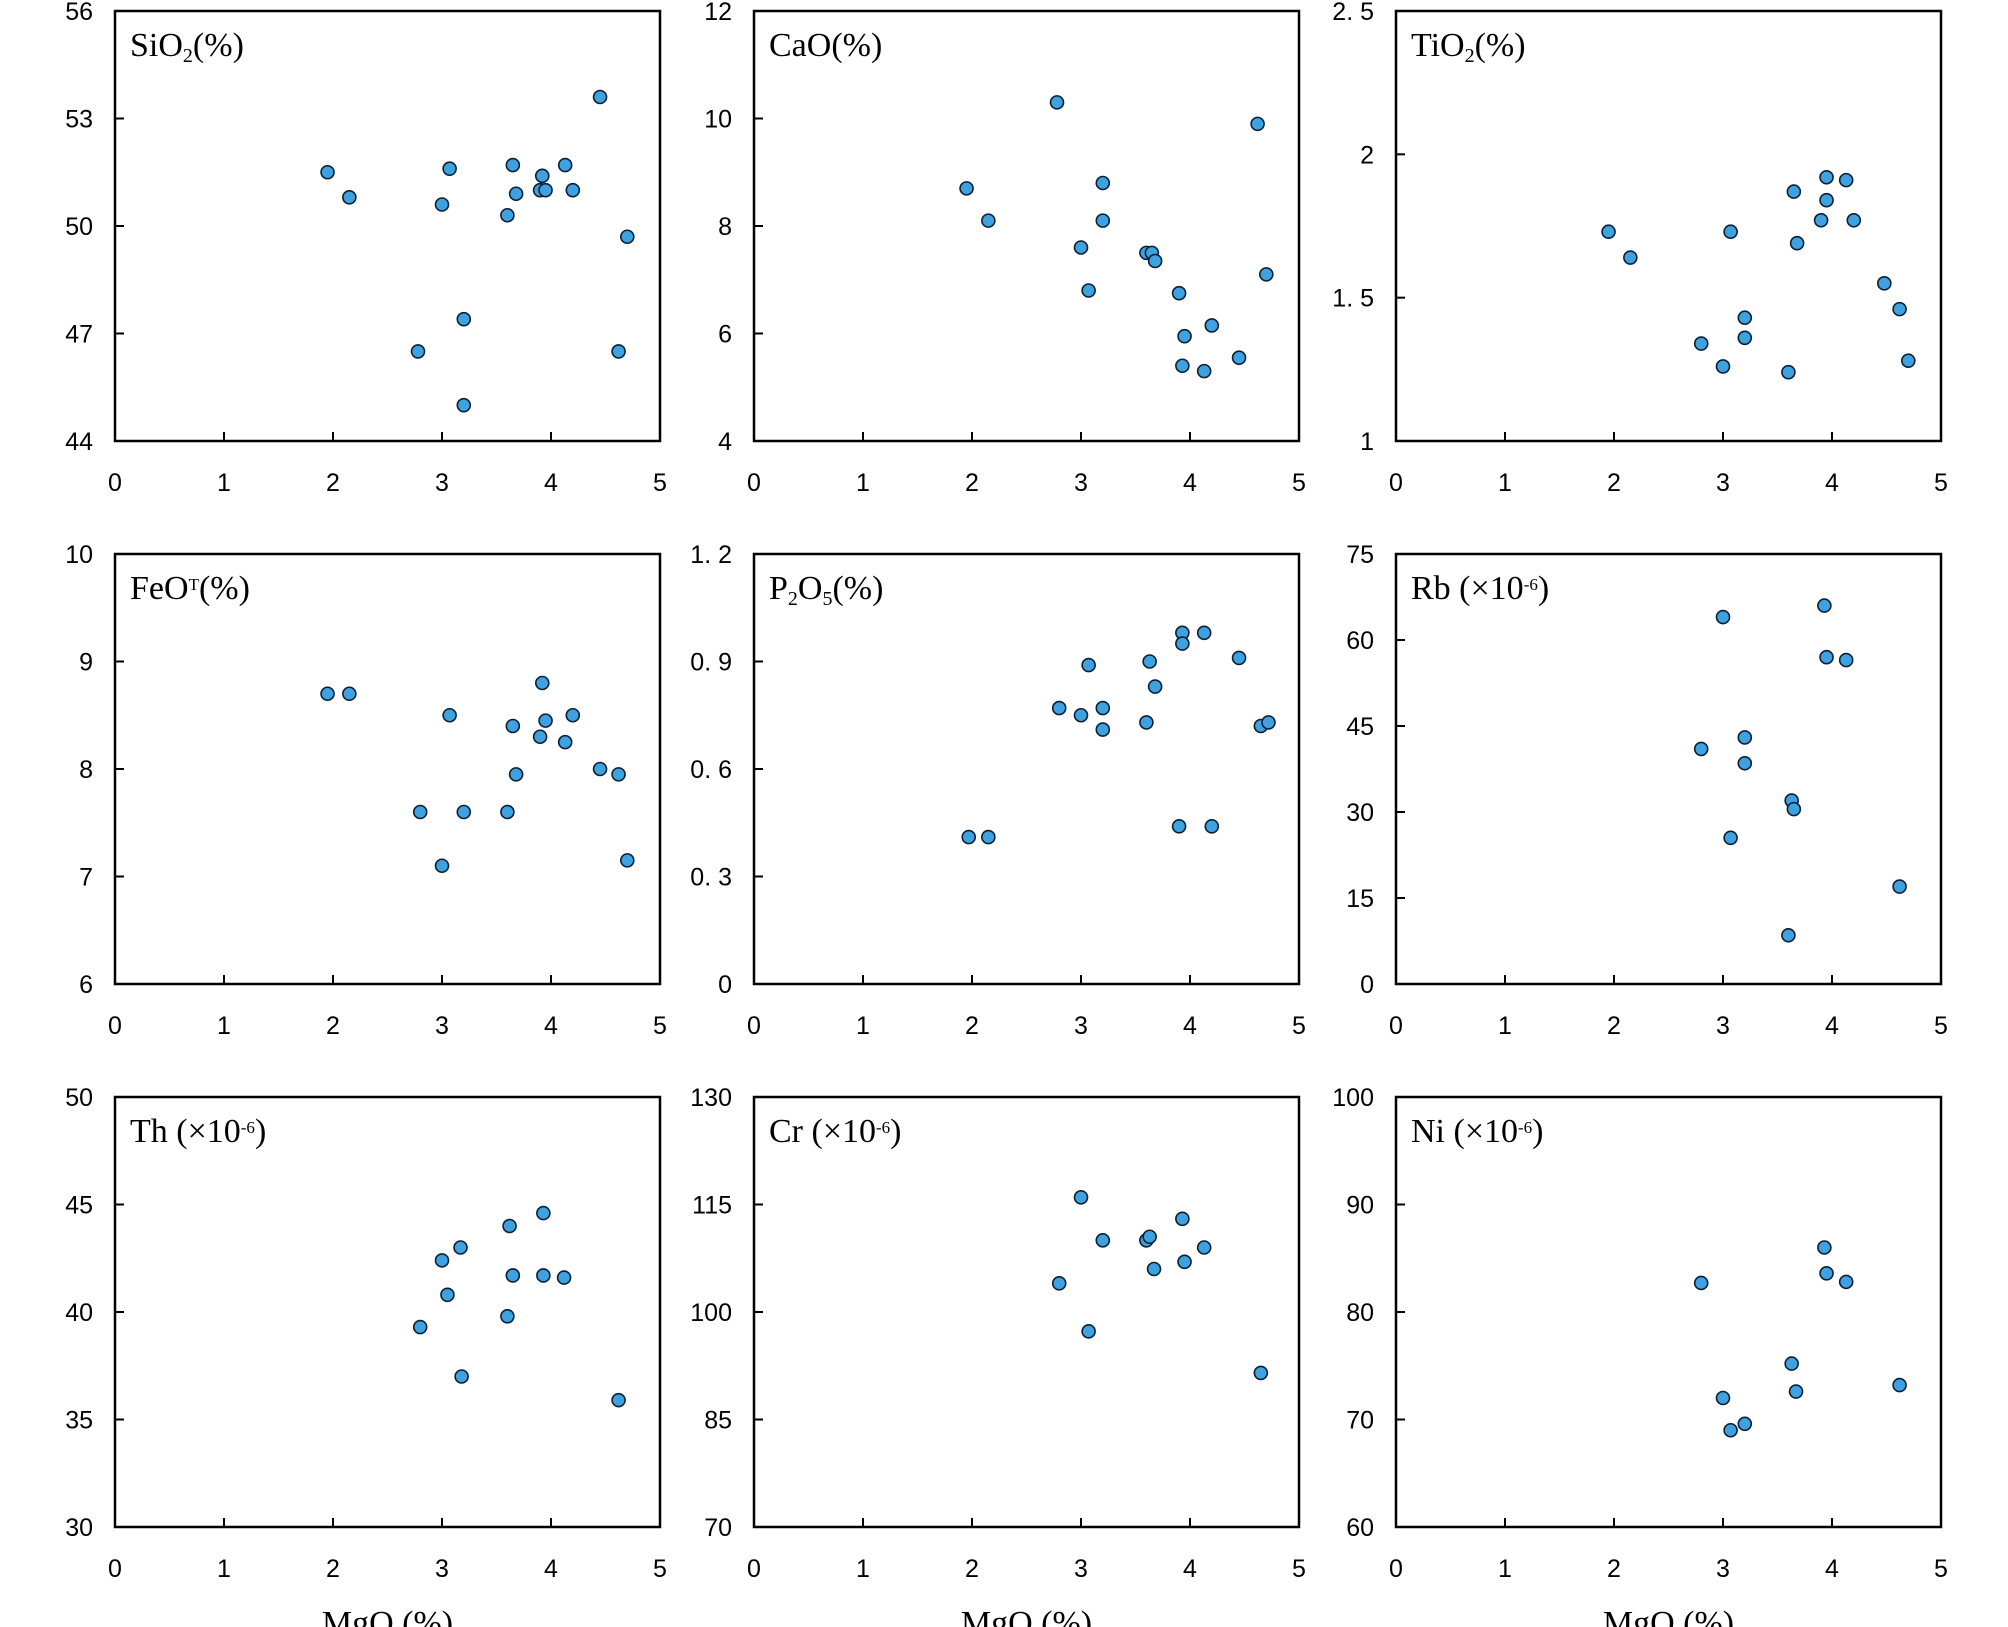  Describe the element at coordinates (79, 1313) in the screenshot. I see `y-tick-label: 40` at that location.